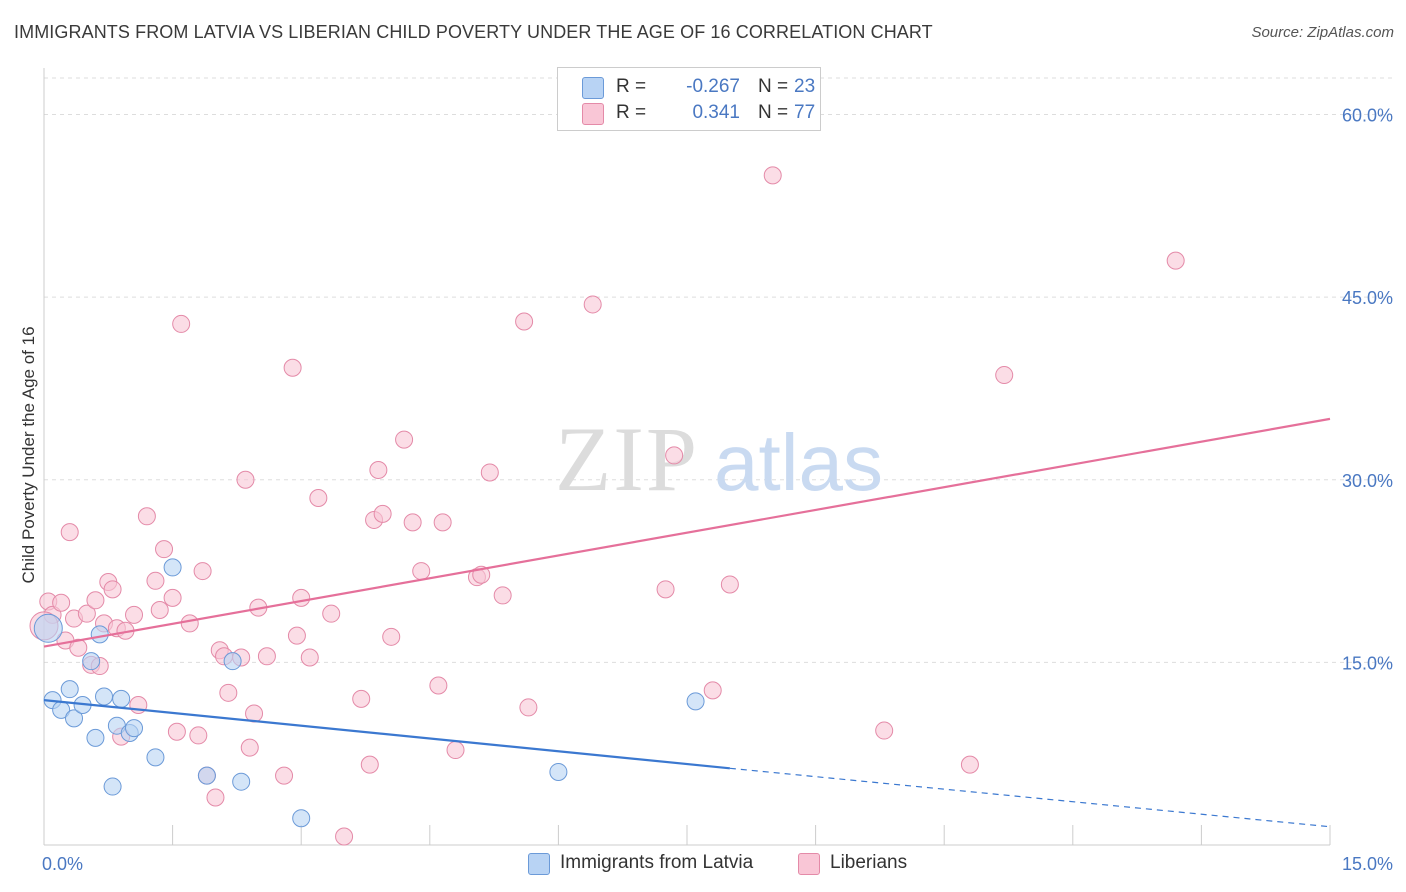  I want to click on latvia-trend-extension, so click(1030, 797).